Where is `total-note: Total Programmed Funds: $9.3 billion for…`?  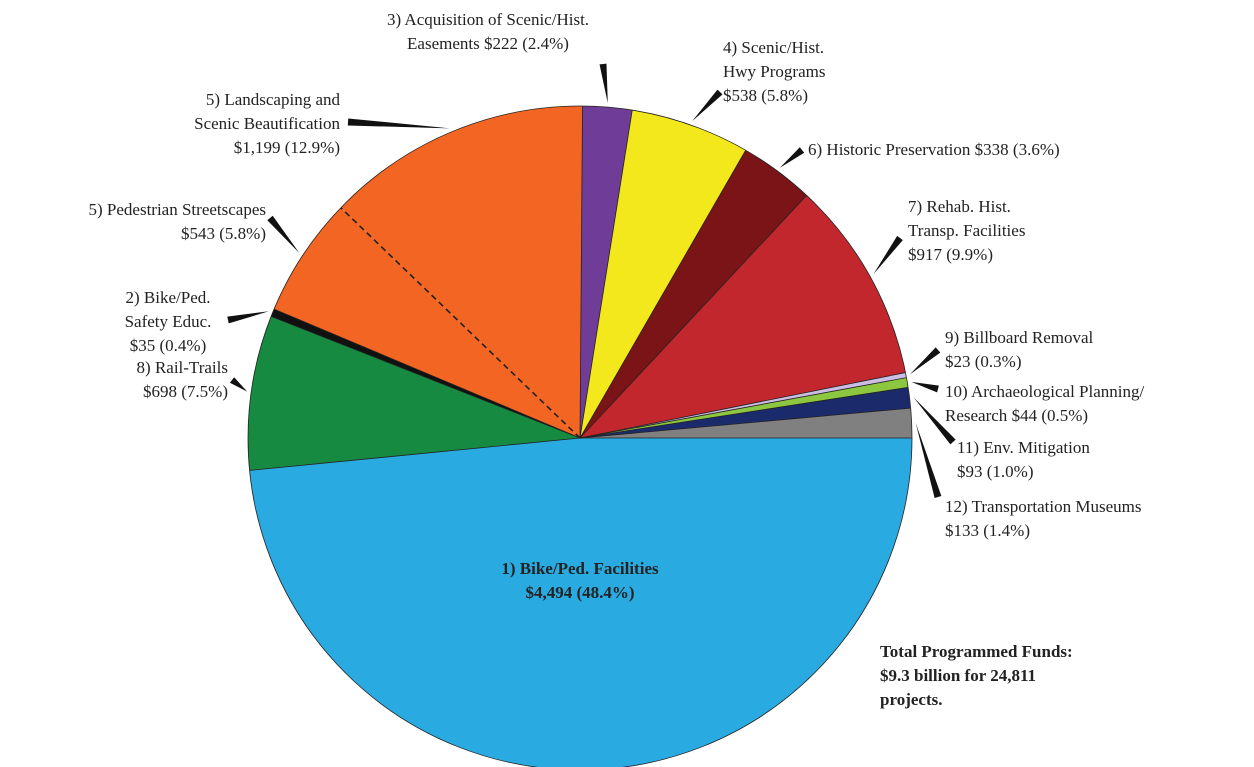
total-note: Total Programmed Funds: $9.3 billion for… is located at coordinates (976, 675).